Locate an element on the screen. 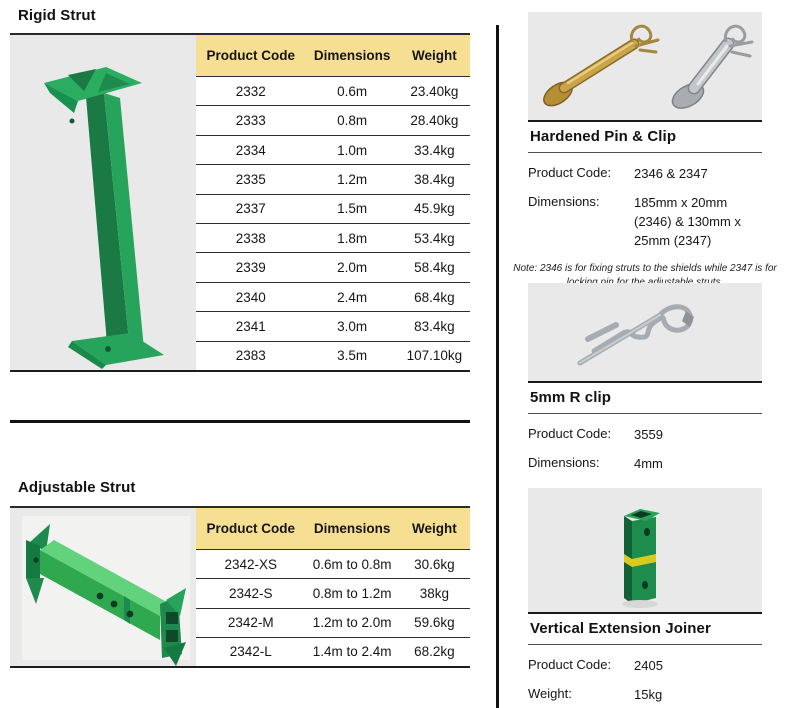 This screenshot has width=800, height=708. cell-weight: 83.4kg is located at coordinates (434, 326).